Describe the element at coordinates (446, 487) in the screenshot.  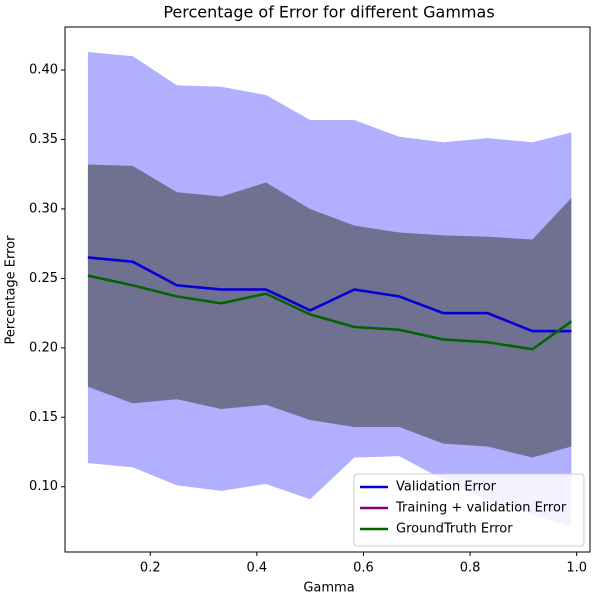
I see `legend-label: Validation Error` at that location.